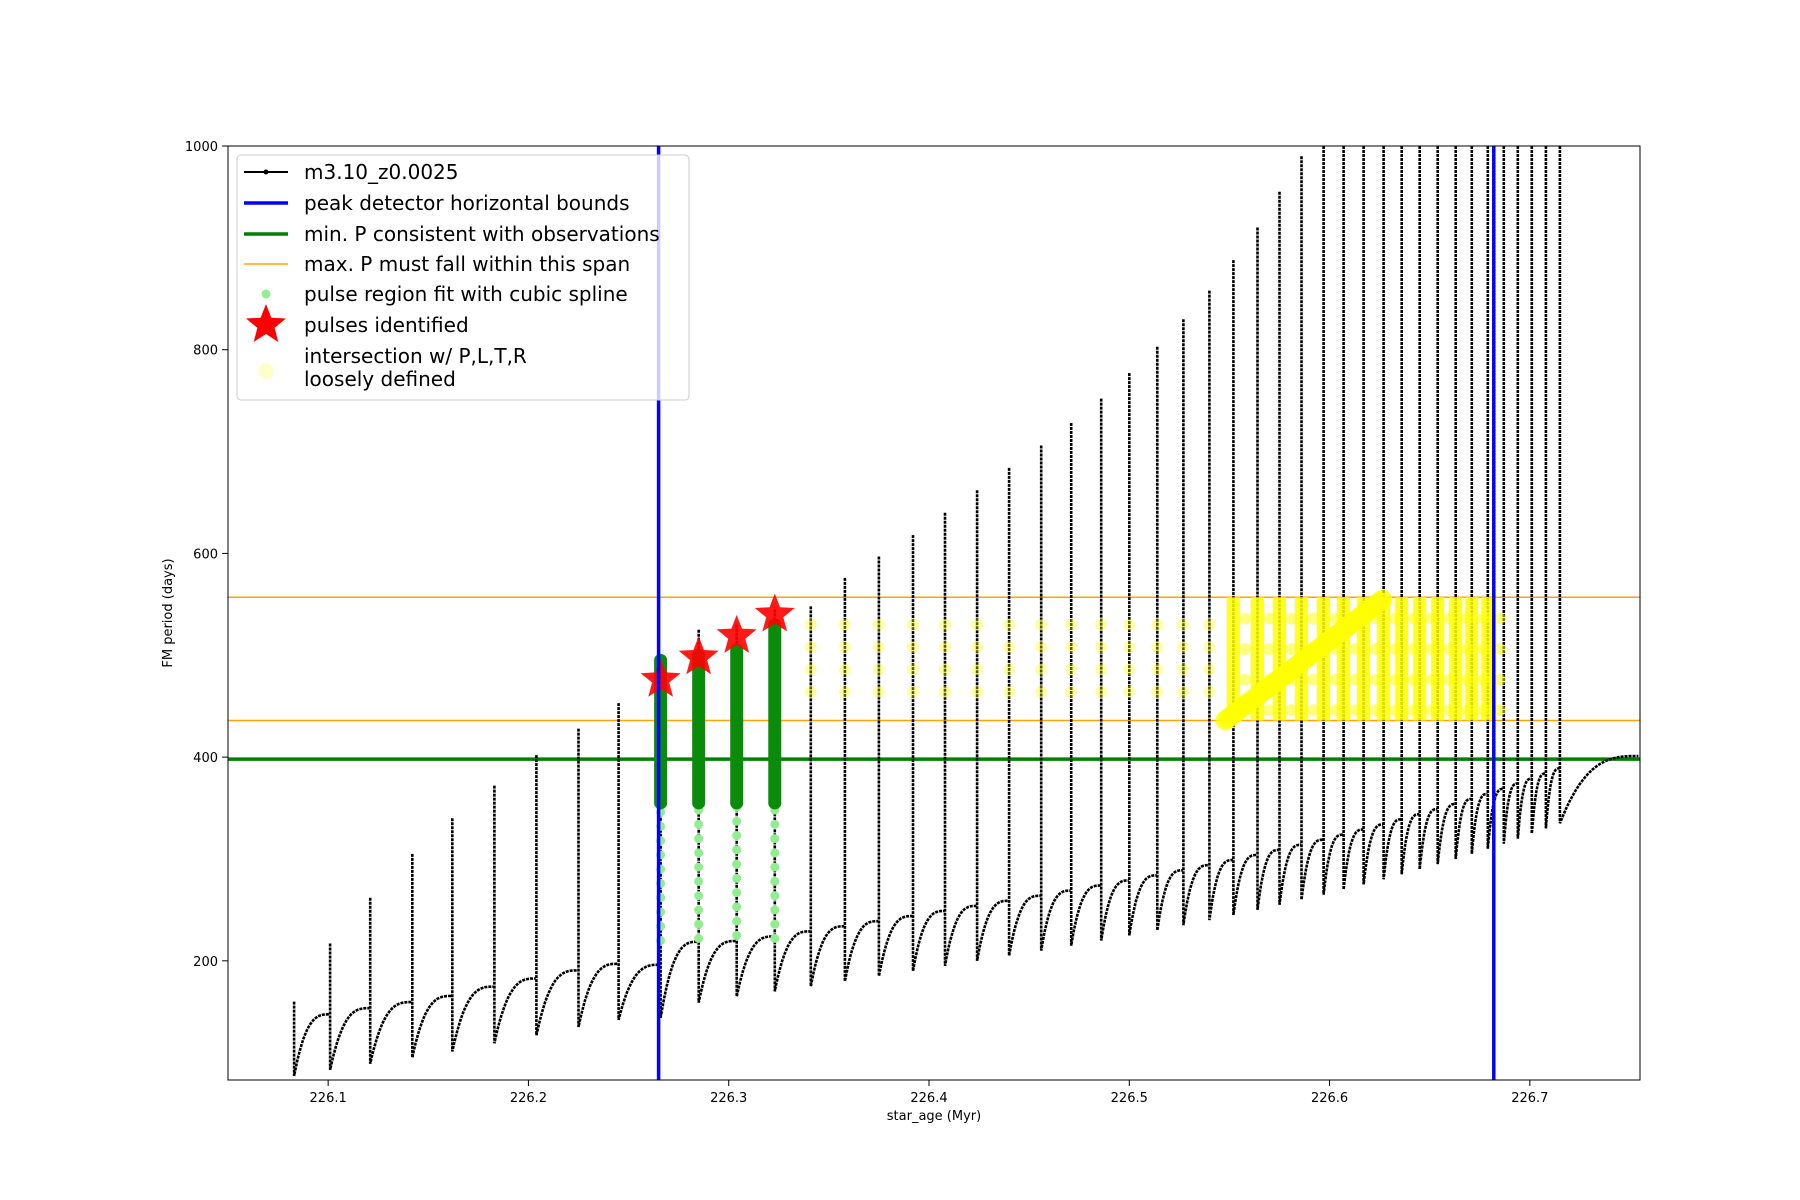  I want to click on legend-label: intersection w/ P,L,T,R, so click(415, 356).